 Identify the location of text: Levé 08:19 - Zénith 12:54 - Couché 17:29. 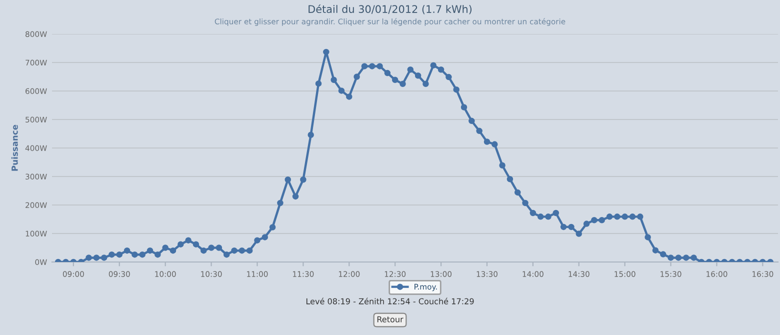
(390, 301).